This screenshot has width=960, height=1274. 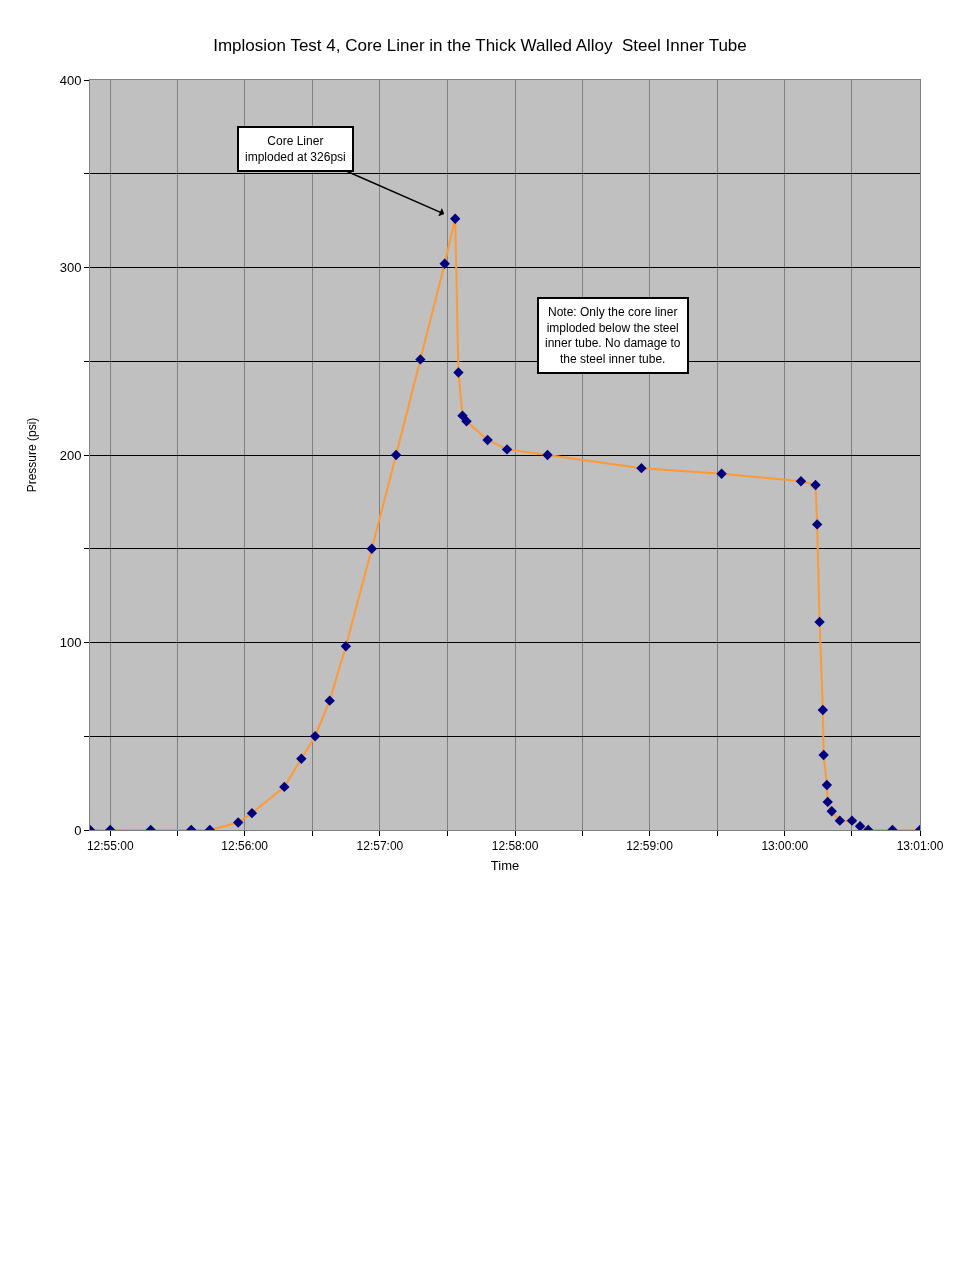 What do you see at coordinates (613, 335) in the screenshot?
I see `annotation: Note: Only the core liner imploded below the steel inner tube. No damage to the steel inner tube.` at bounding box center [613, 335].